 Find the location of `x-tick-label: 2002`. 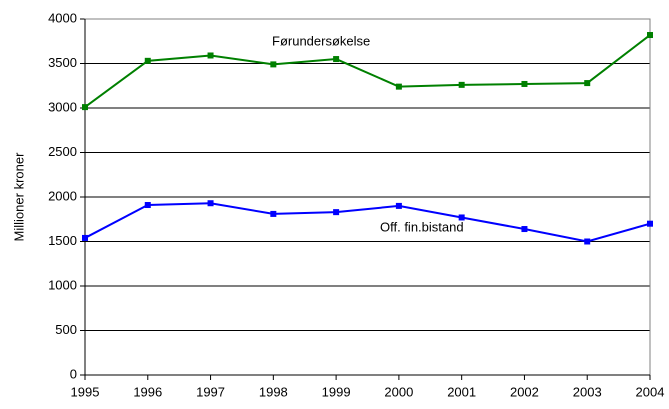

x-tick-label: 2002 is located at coordinates (524, 391).